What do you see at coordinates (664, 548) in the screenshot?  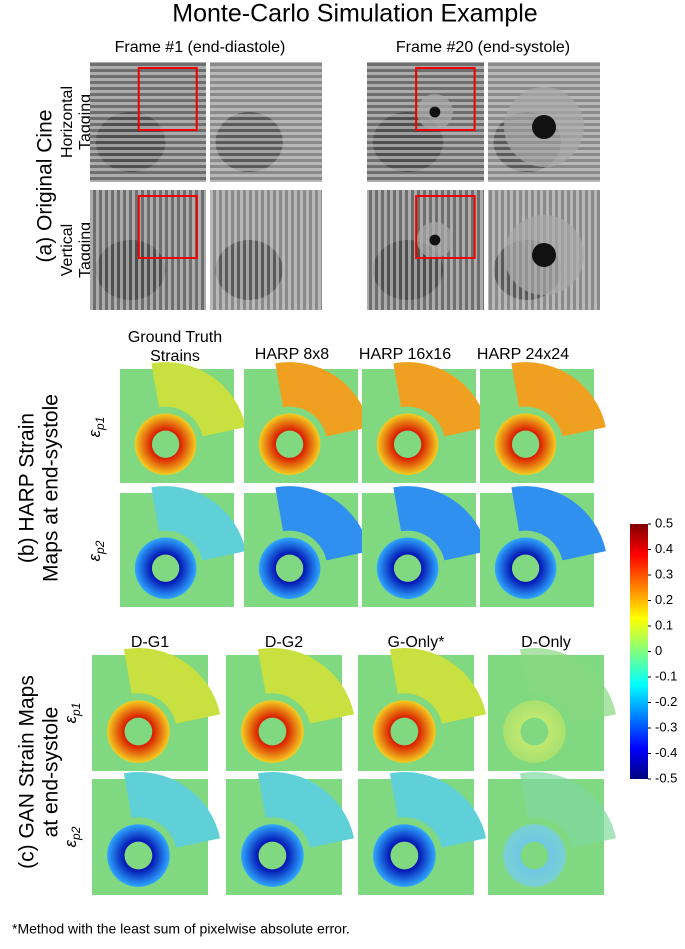 I see `colorbar-tick-label: 0.4` at bounding box center [664, 548].